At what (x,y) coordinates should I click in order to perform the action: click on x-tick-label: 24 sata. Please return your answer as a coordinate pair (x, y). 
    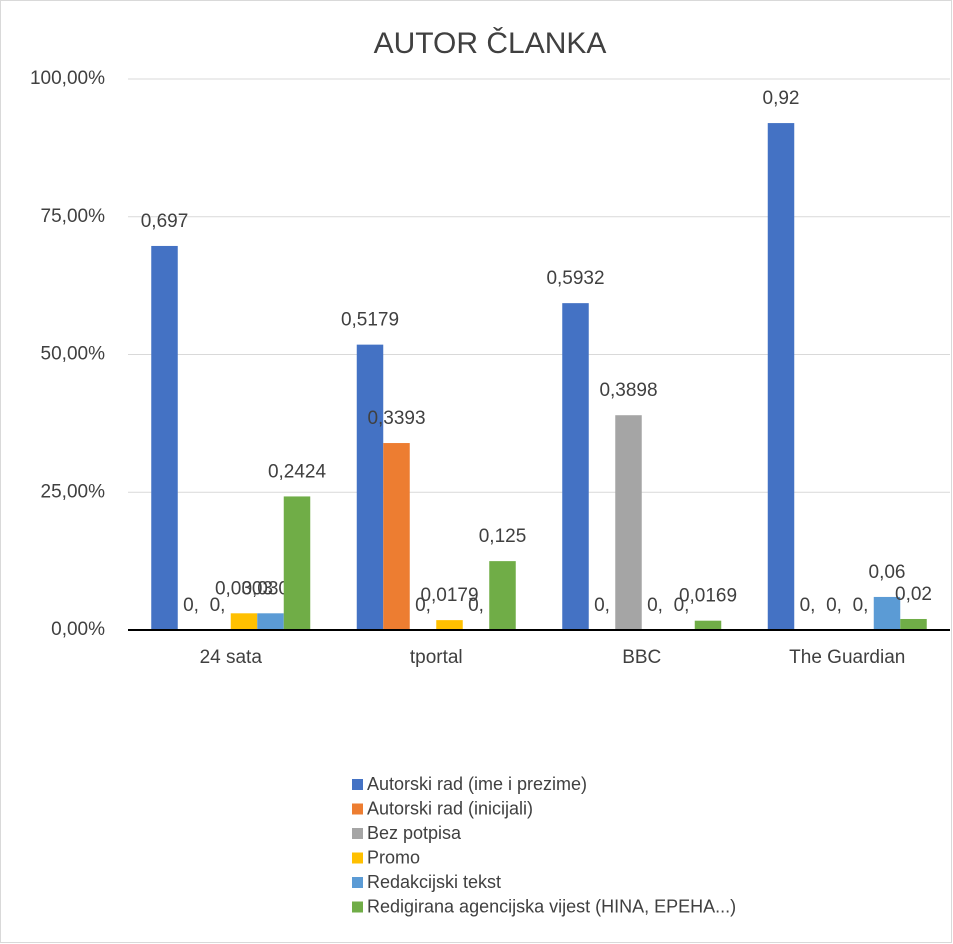
    Looking at the image, I should click on (231, 657).